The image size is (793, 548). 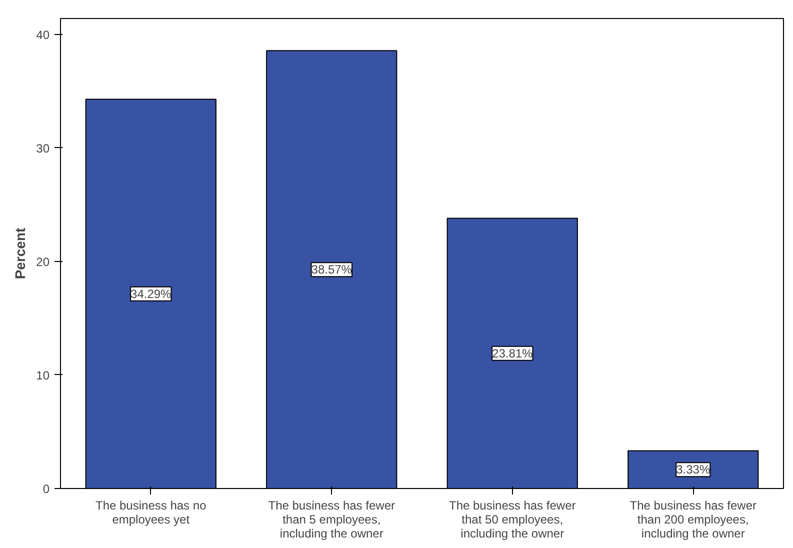 What do you see at coordinates (693, 469) in the screenshot?
I see `data-label: 3.33%` at bounding box center [693, 469].